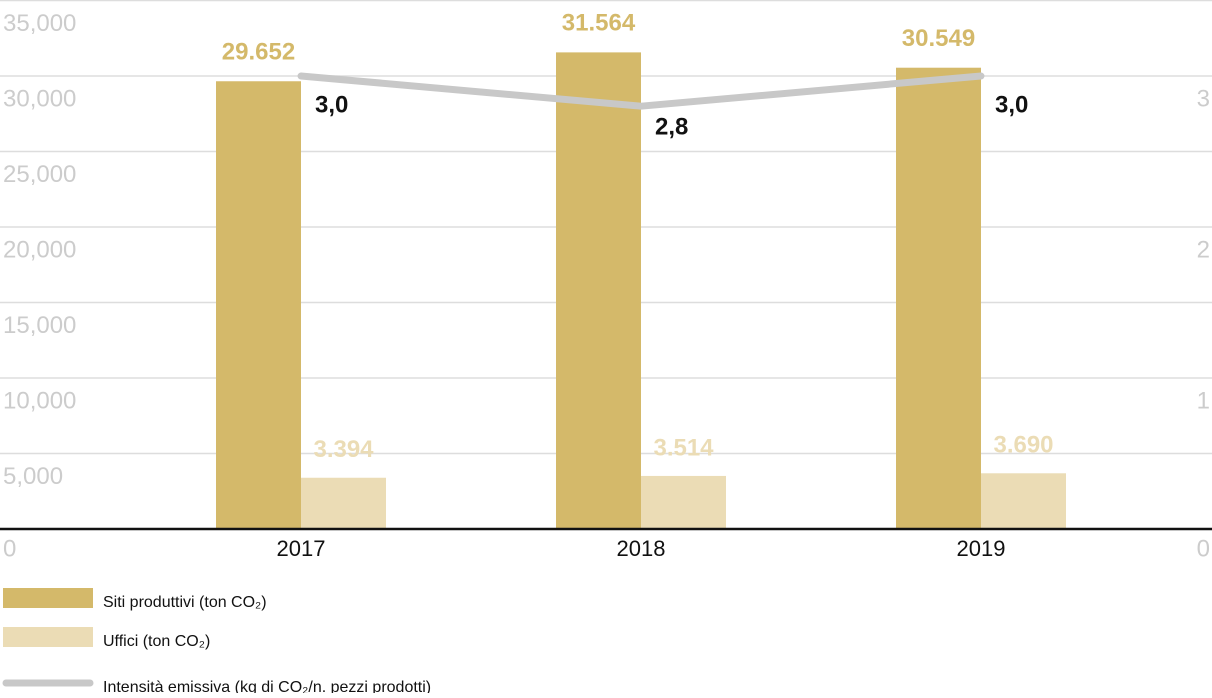 The width and height of the screenshot is (1212, 698). I want to click on y-tick-label: 35,000, so click(39, 23).